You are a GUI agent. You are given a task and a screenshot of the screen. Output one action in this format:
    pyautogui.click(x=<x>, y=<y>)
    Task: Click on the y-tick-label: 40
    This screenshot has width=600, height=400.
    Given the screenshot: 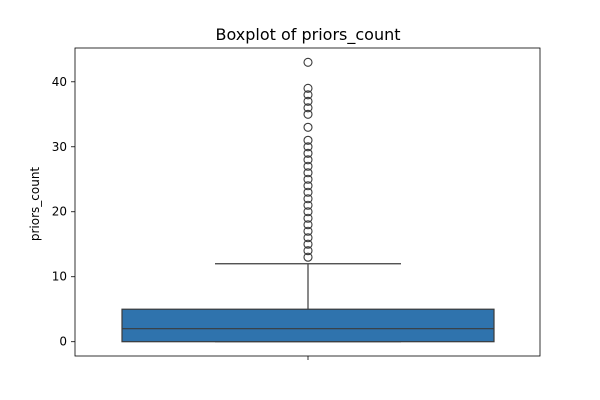 What is the action you would take?
    pyautogui.click(x=59, y=82)
    